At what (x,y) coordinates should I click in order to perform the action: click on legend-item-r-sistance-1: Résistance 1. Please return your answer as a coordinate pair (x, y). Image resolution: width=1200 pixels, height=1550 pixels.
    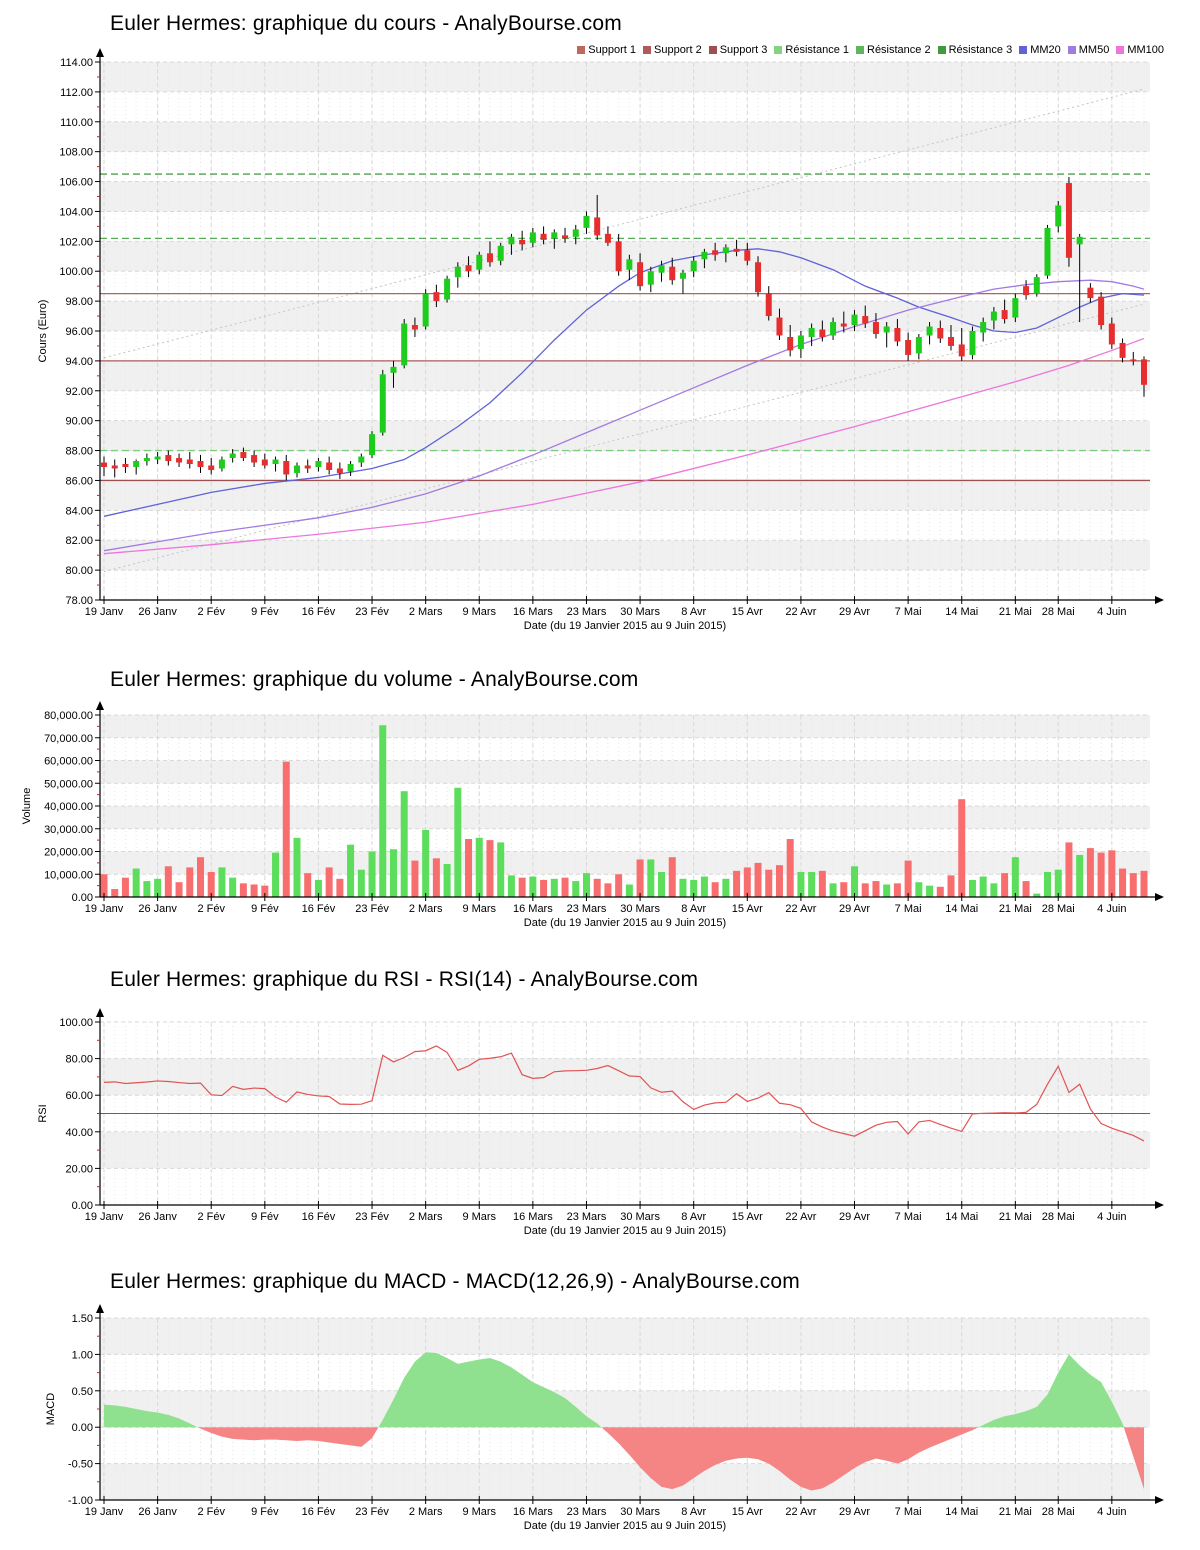
    Looking at the image, I should click on (811, 50).